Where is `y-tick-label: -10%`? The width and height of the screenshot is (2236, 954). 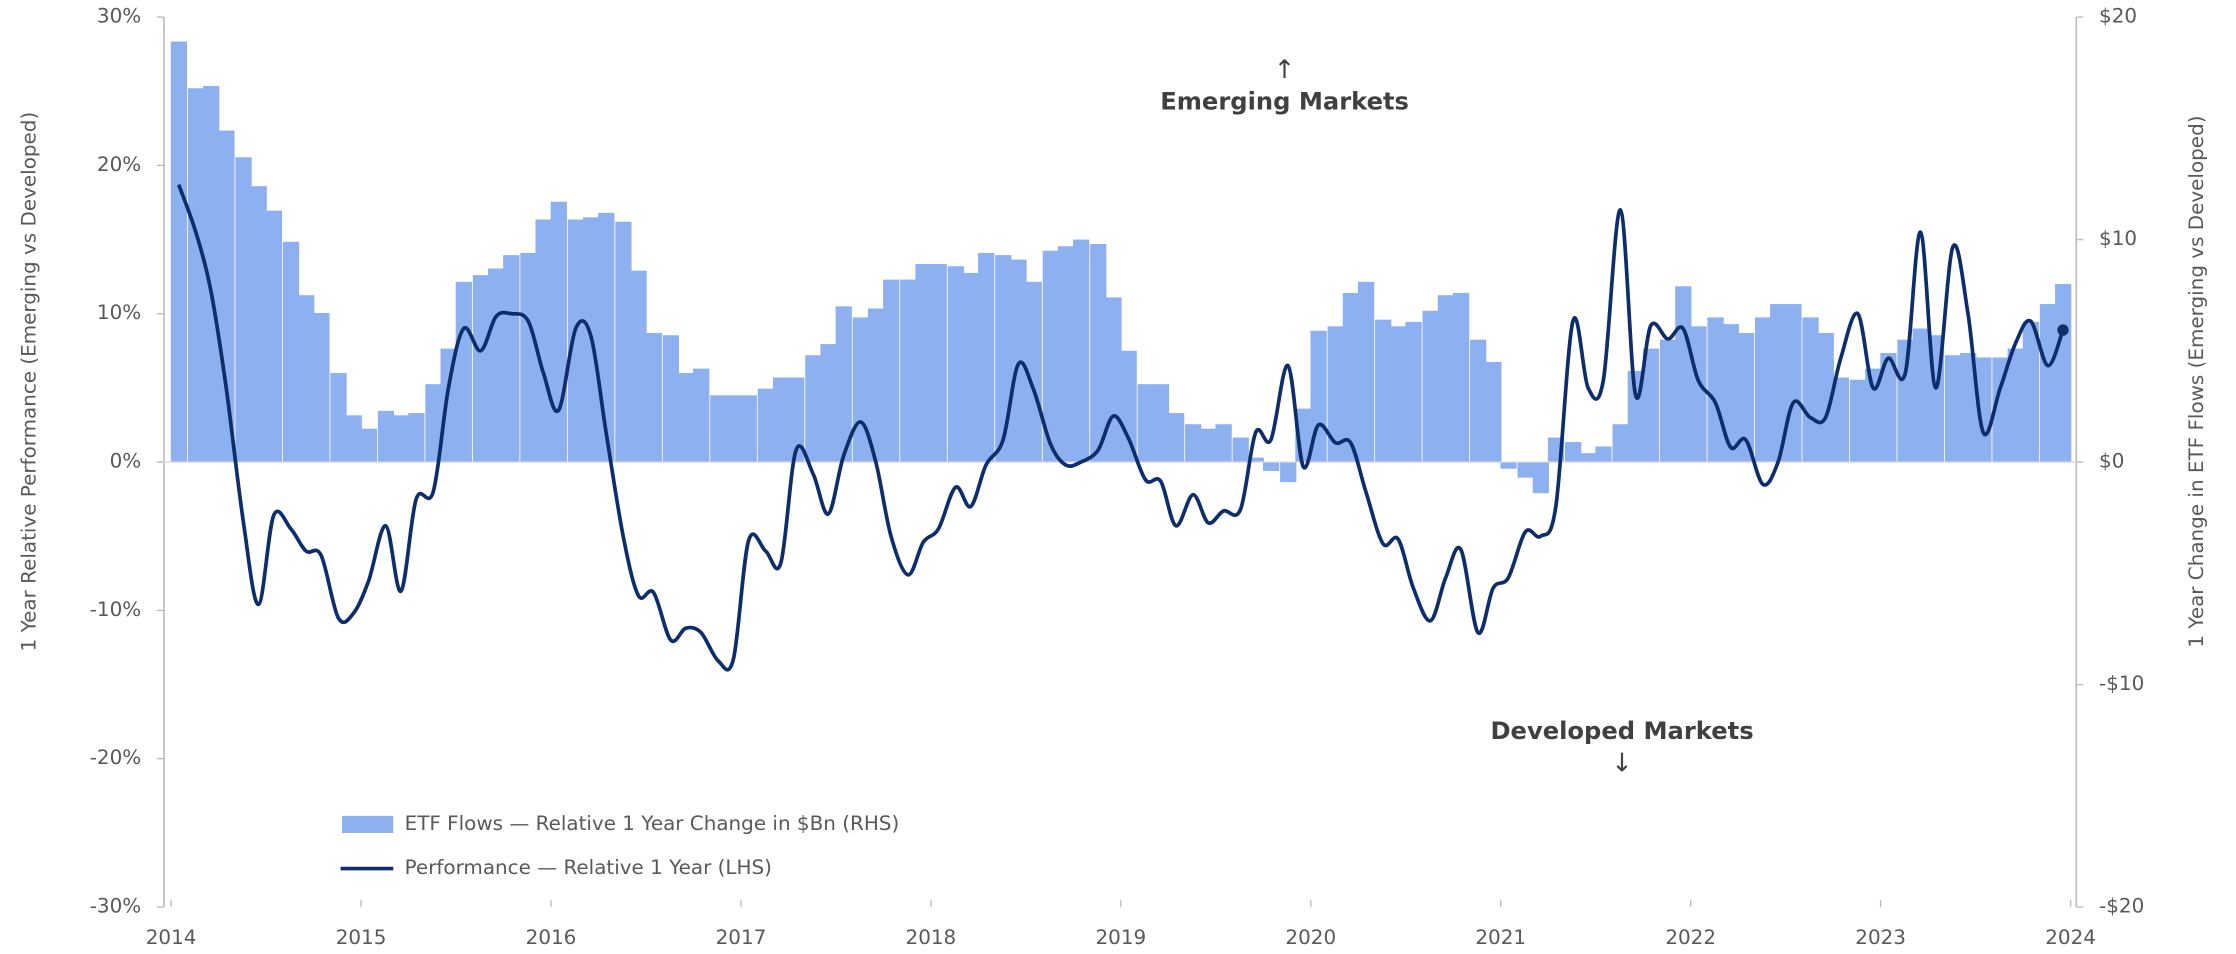 y-tick-label: -10% is located at coordinates (115, 609).